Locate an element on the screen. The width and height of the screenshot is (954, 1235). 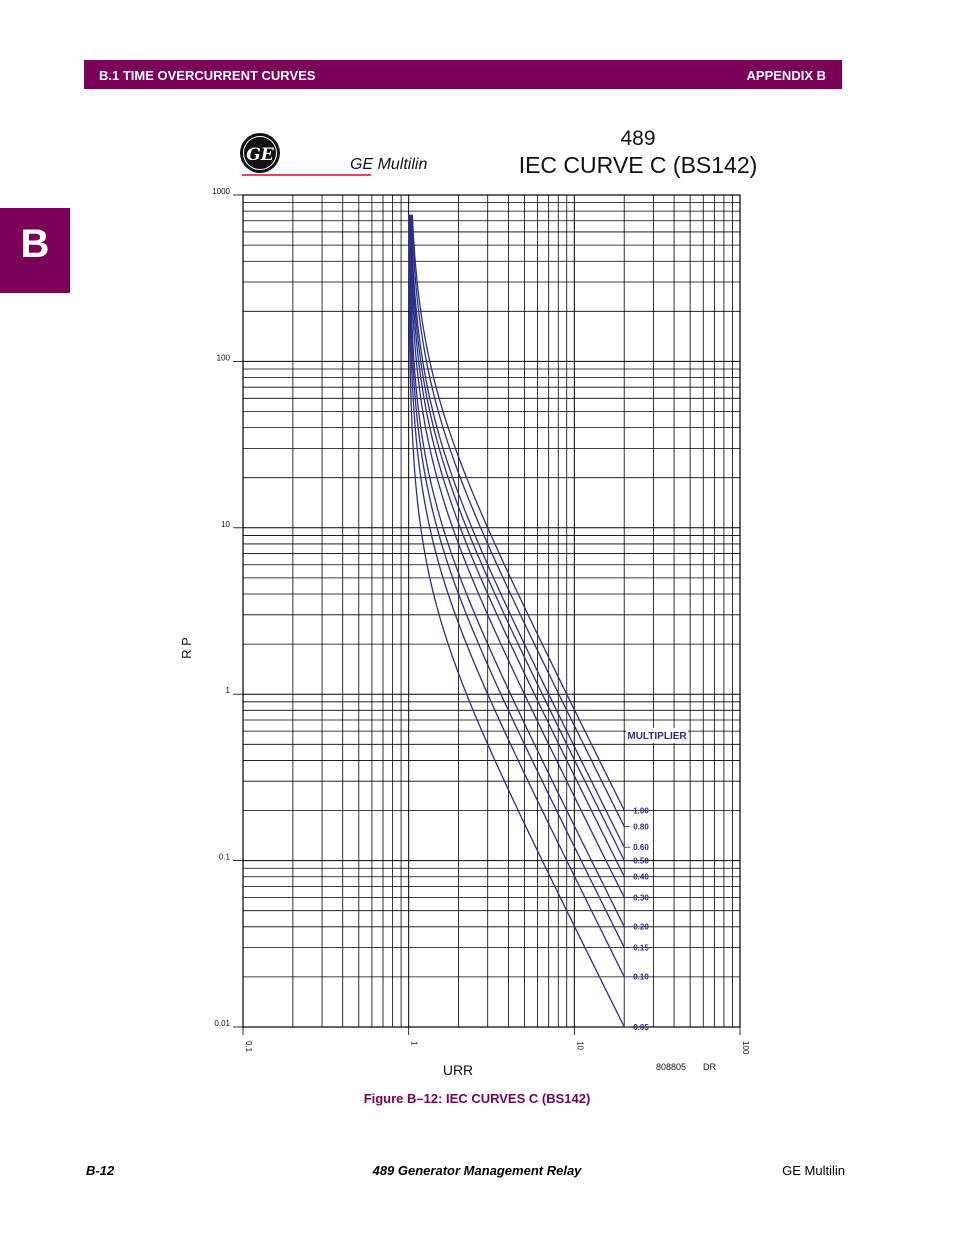
logo-emblem-text: GE is located at coordinates (260, 155).